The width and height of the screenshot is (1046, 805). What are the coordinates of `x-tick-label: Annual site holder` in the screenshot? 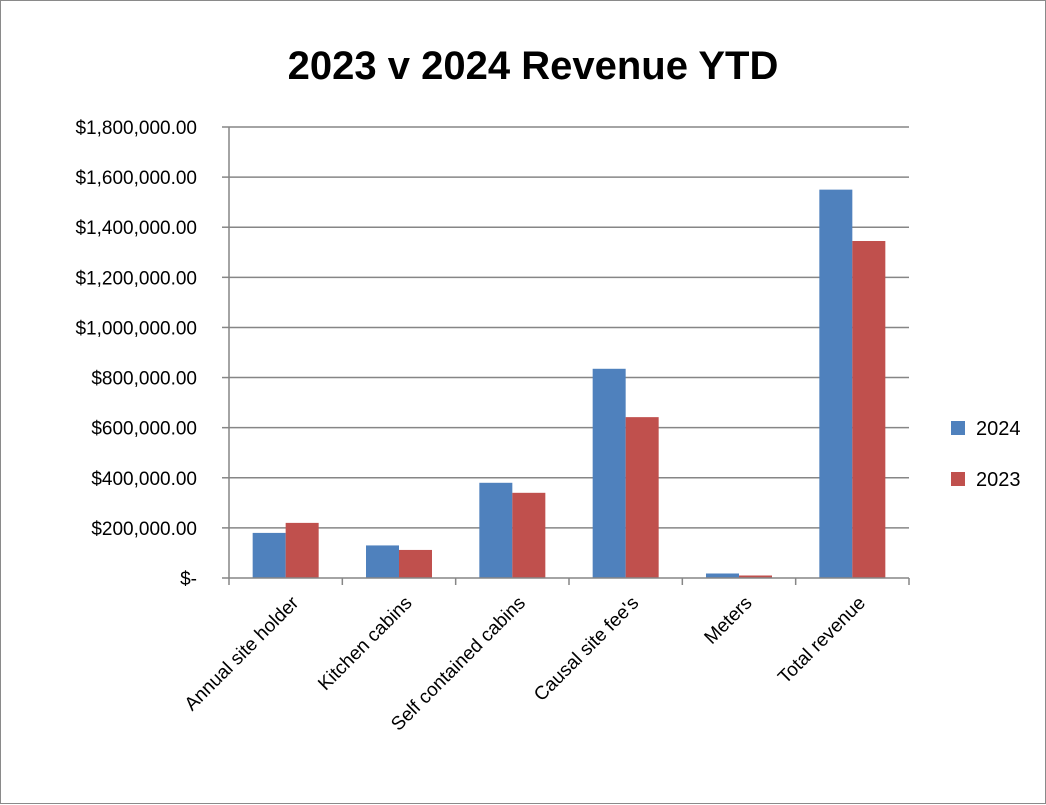 It's located at (242, 653).